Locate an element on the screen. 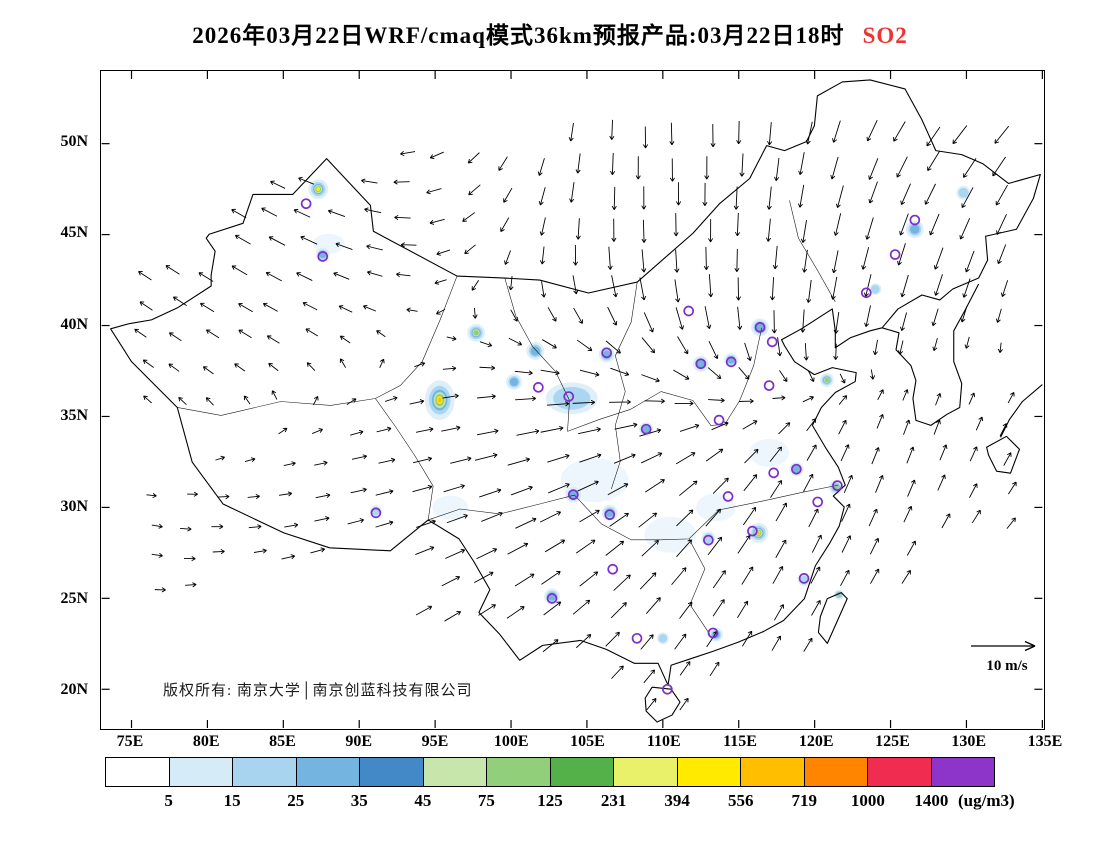 The image size is (1100, 850). lat-tick-label: 50N is located at coordinates (74, 141).